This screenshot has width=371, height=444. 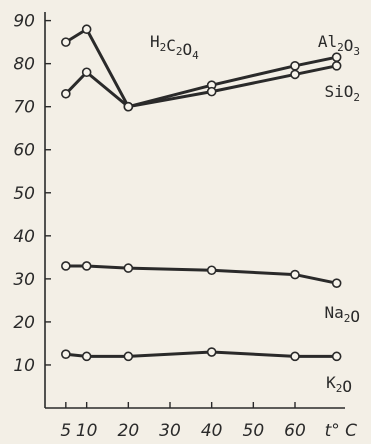 I want to click on x-tick-label: 5, so click(x=65, y=431).